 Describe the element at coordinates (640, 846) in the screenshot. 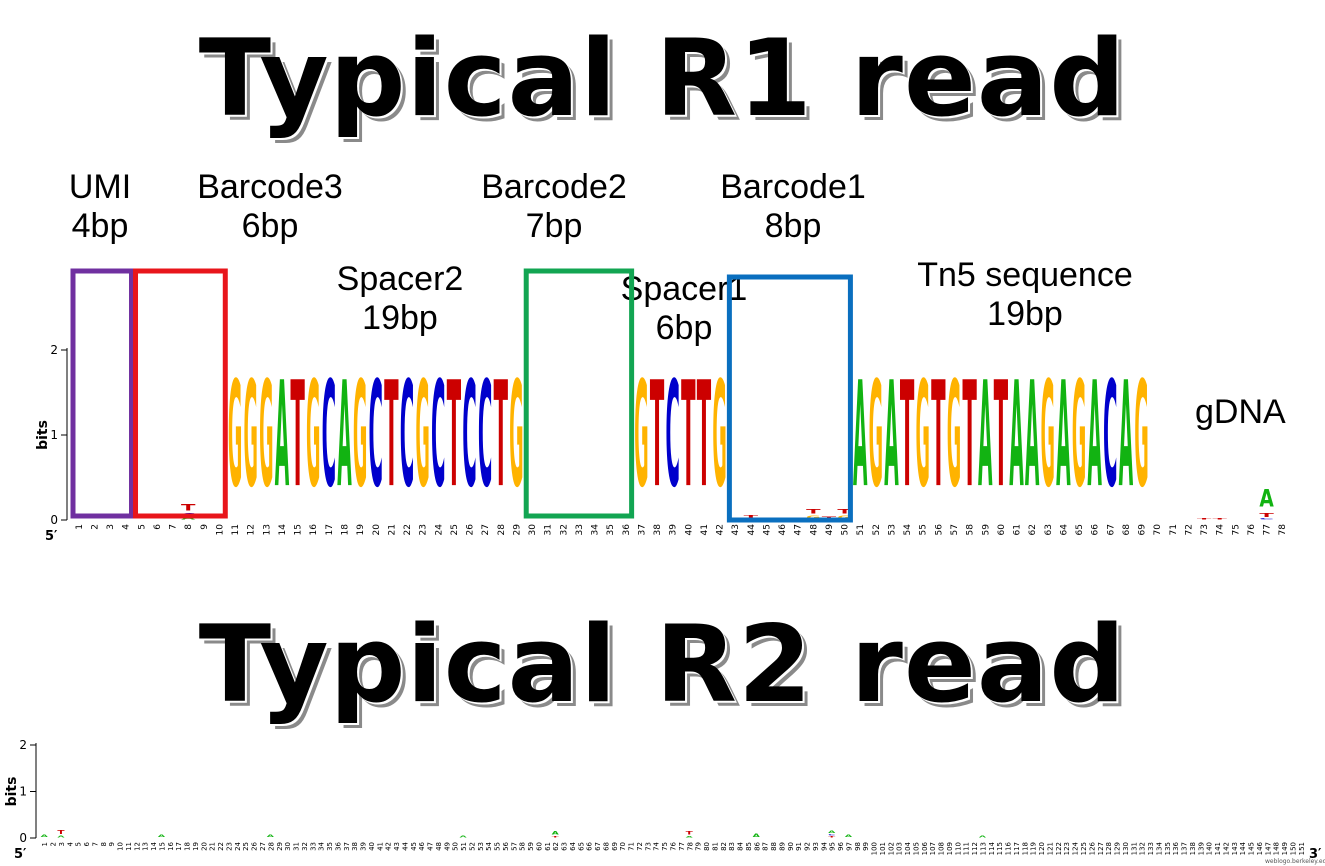

I see `r2-position-label: 72` at that location.